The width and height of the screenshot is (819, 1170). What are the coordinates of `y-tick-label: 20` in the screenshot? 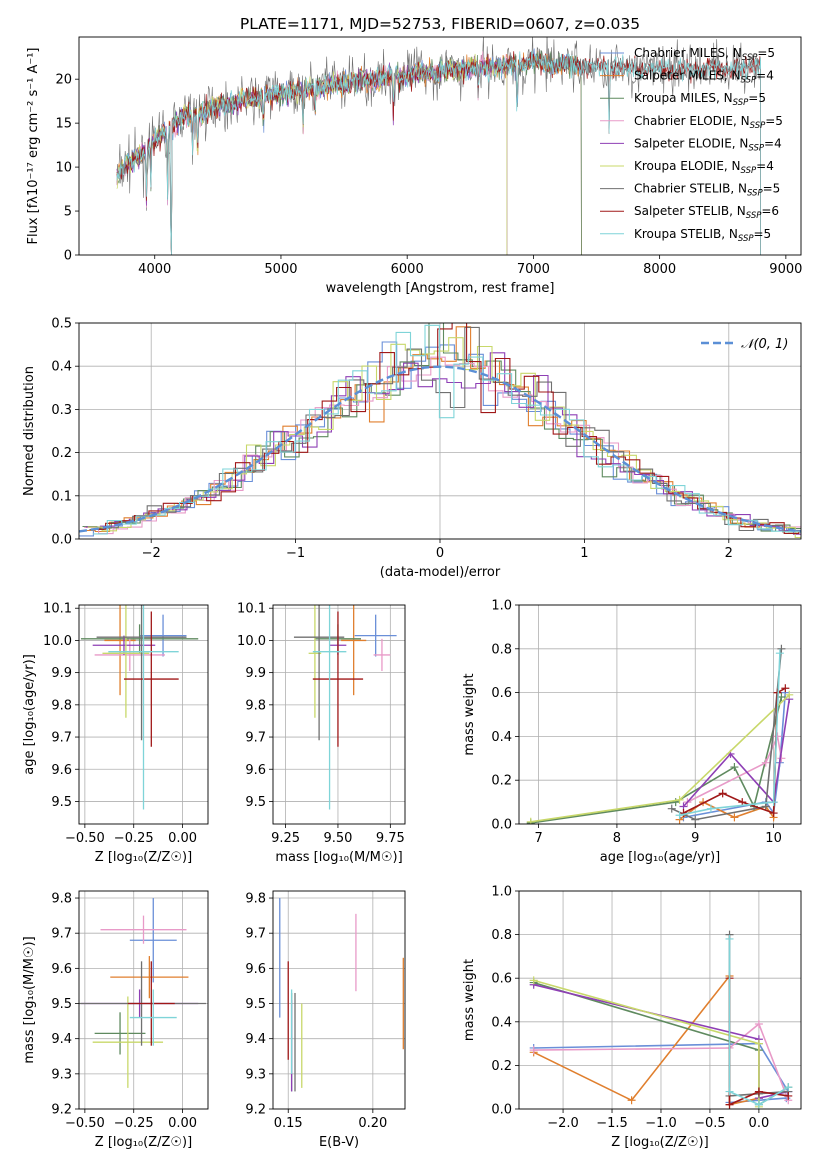 It's located at (63, 80).